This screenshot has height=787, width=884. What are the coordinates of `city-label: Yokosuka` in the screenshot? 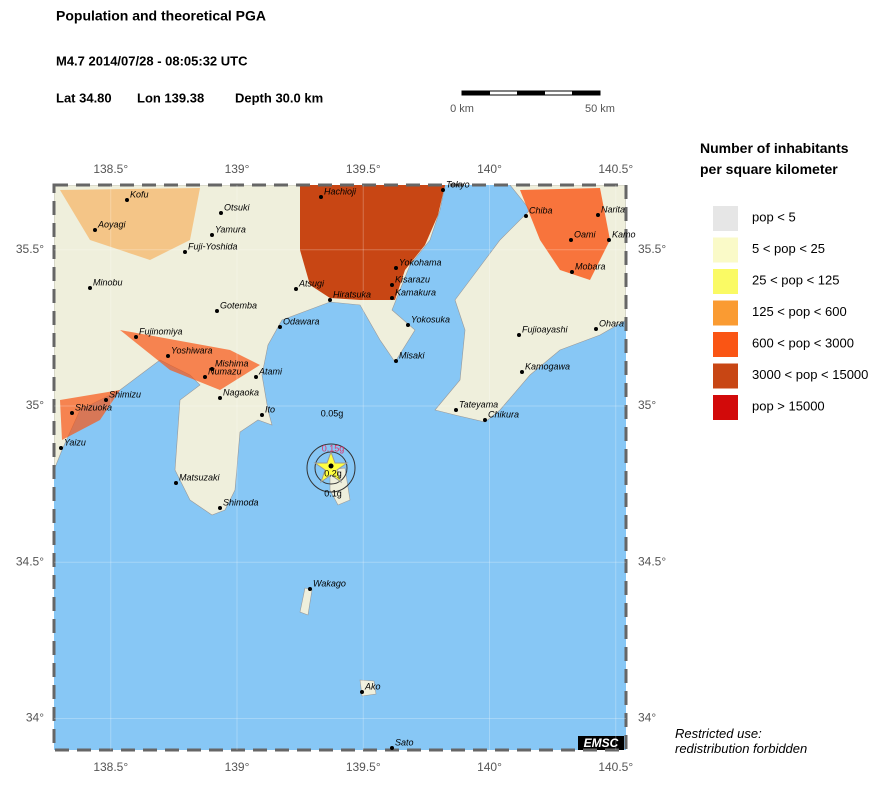 It's located at (430, 319).